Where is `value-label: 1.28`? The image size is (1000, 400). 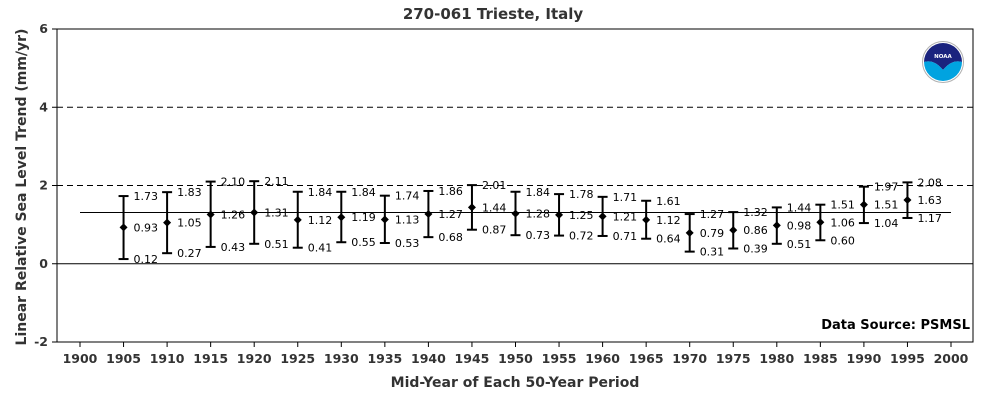 value-label: 1.28 is located at coordinates (538, 214).